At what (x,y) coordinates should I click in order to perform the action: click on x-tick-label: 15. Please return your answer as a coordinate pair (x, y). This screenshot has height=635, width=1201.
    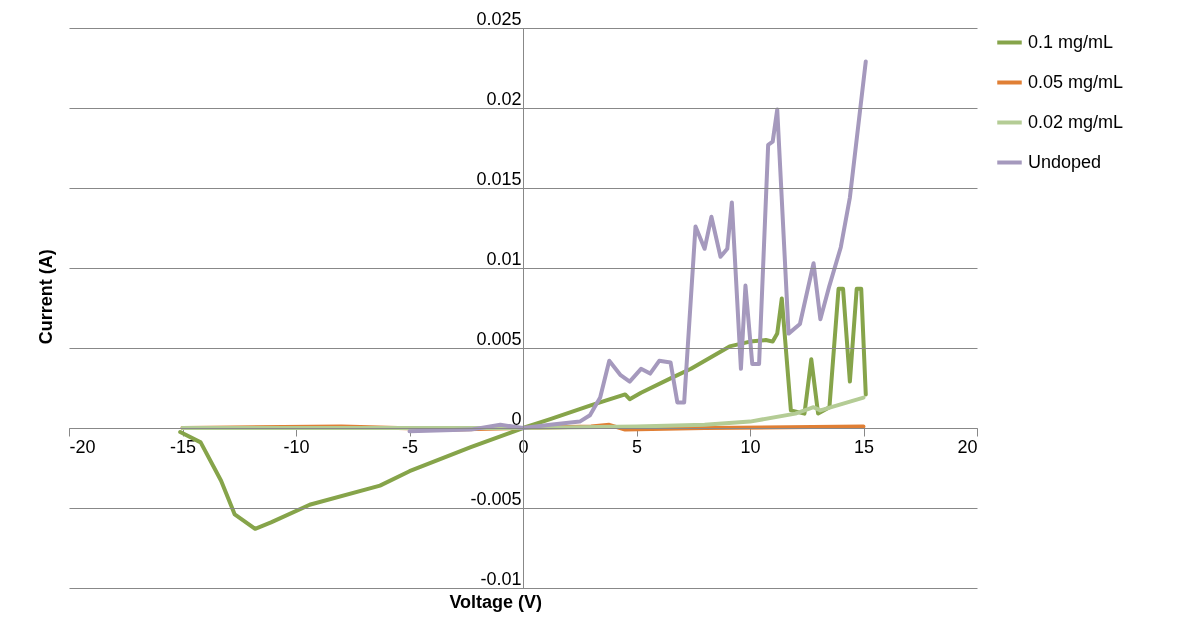
    Looking at the image, I should click on (864, 446).